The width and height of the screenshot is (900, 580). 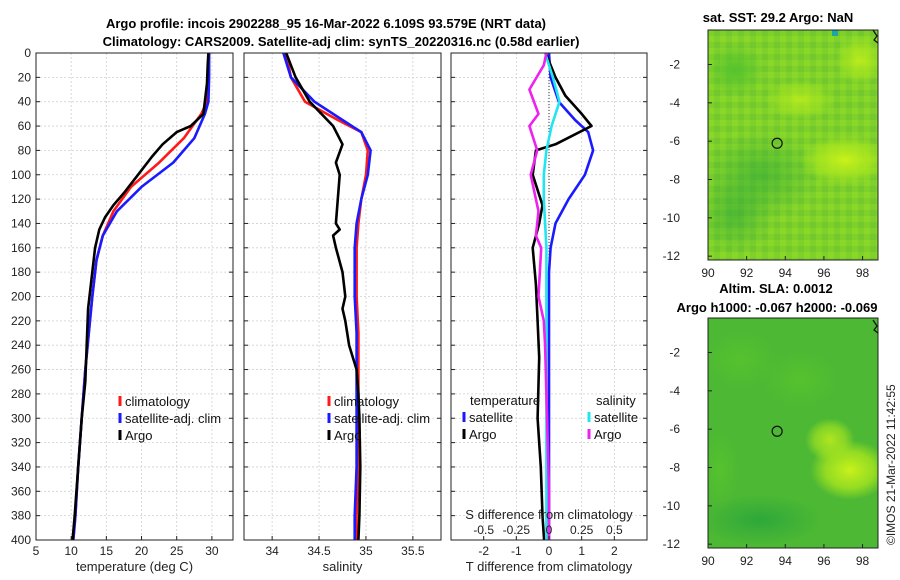 What do you see at coordinates (21, 370) in the screenshot?
I see `y-tick-label: 260` at bounding box center [21, 370].